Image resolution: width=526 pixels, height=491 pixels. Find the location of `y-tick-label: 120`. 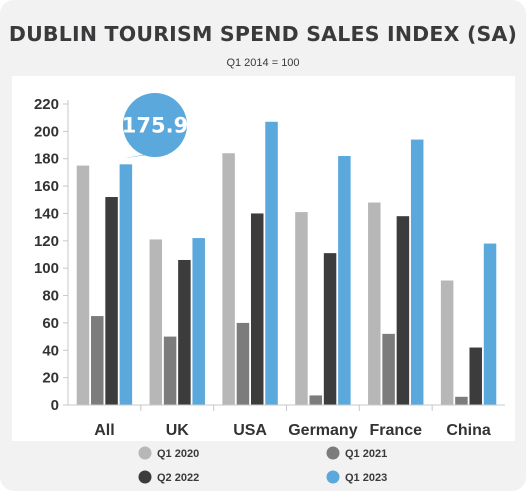

y-tick-label: 120 is located at coordinates (46, 241).